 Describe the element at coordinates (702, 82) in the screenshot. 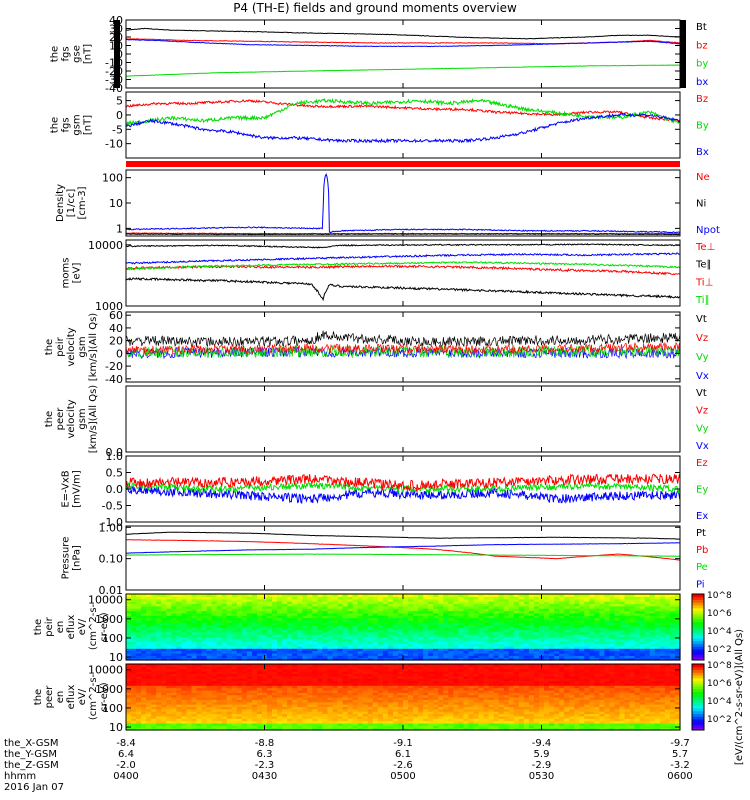

I see `legend-entry: bx` at that location.